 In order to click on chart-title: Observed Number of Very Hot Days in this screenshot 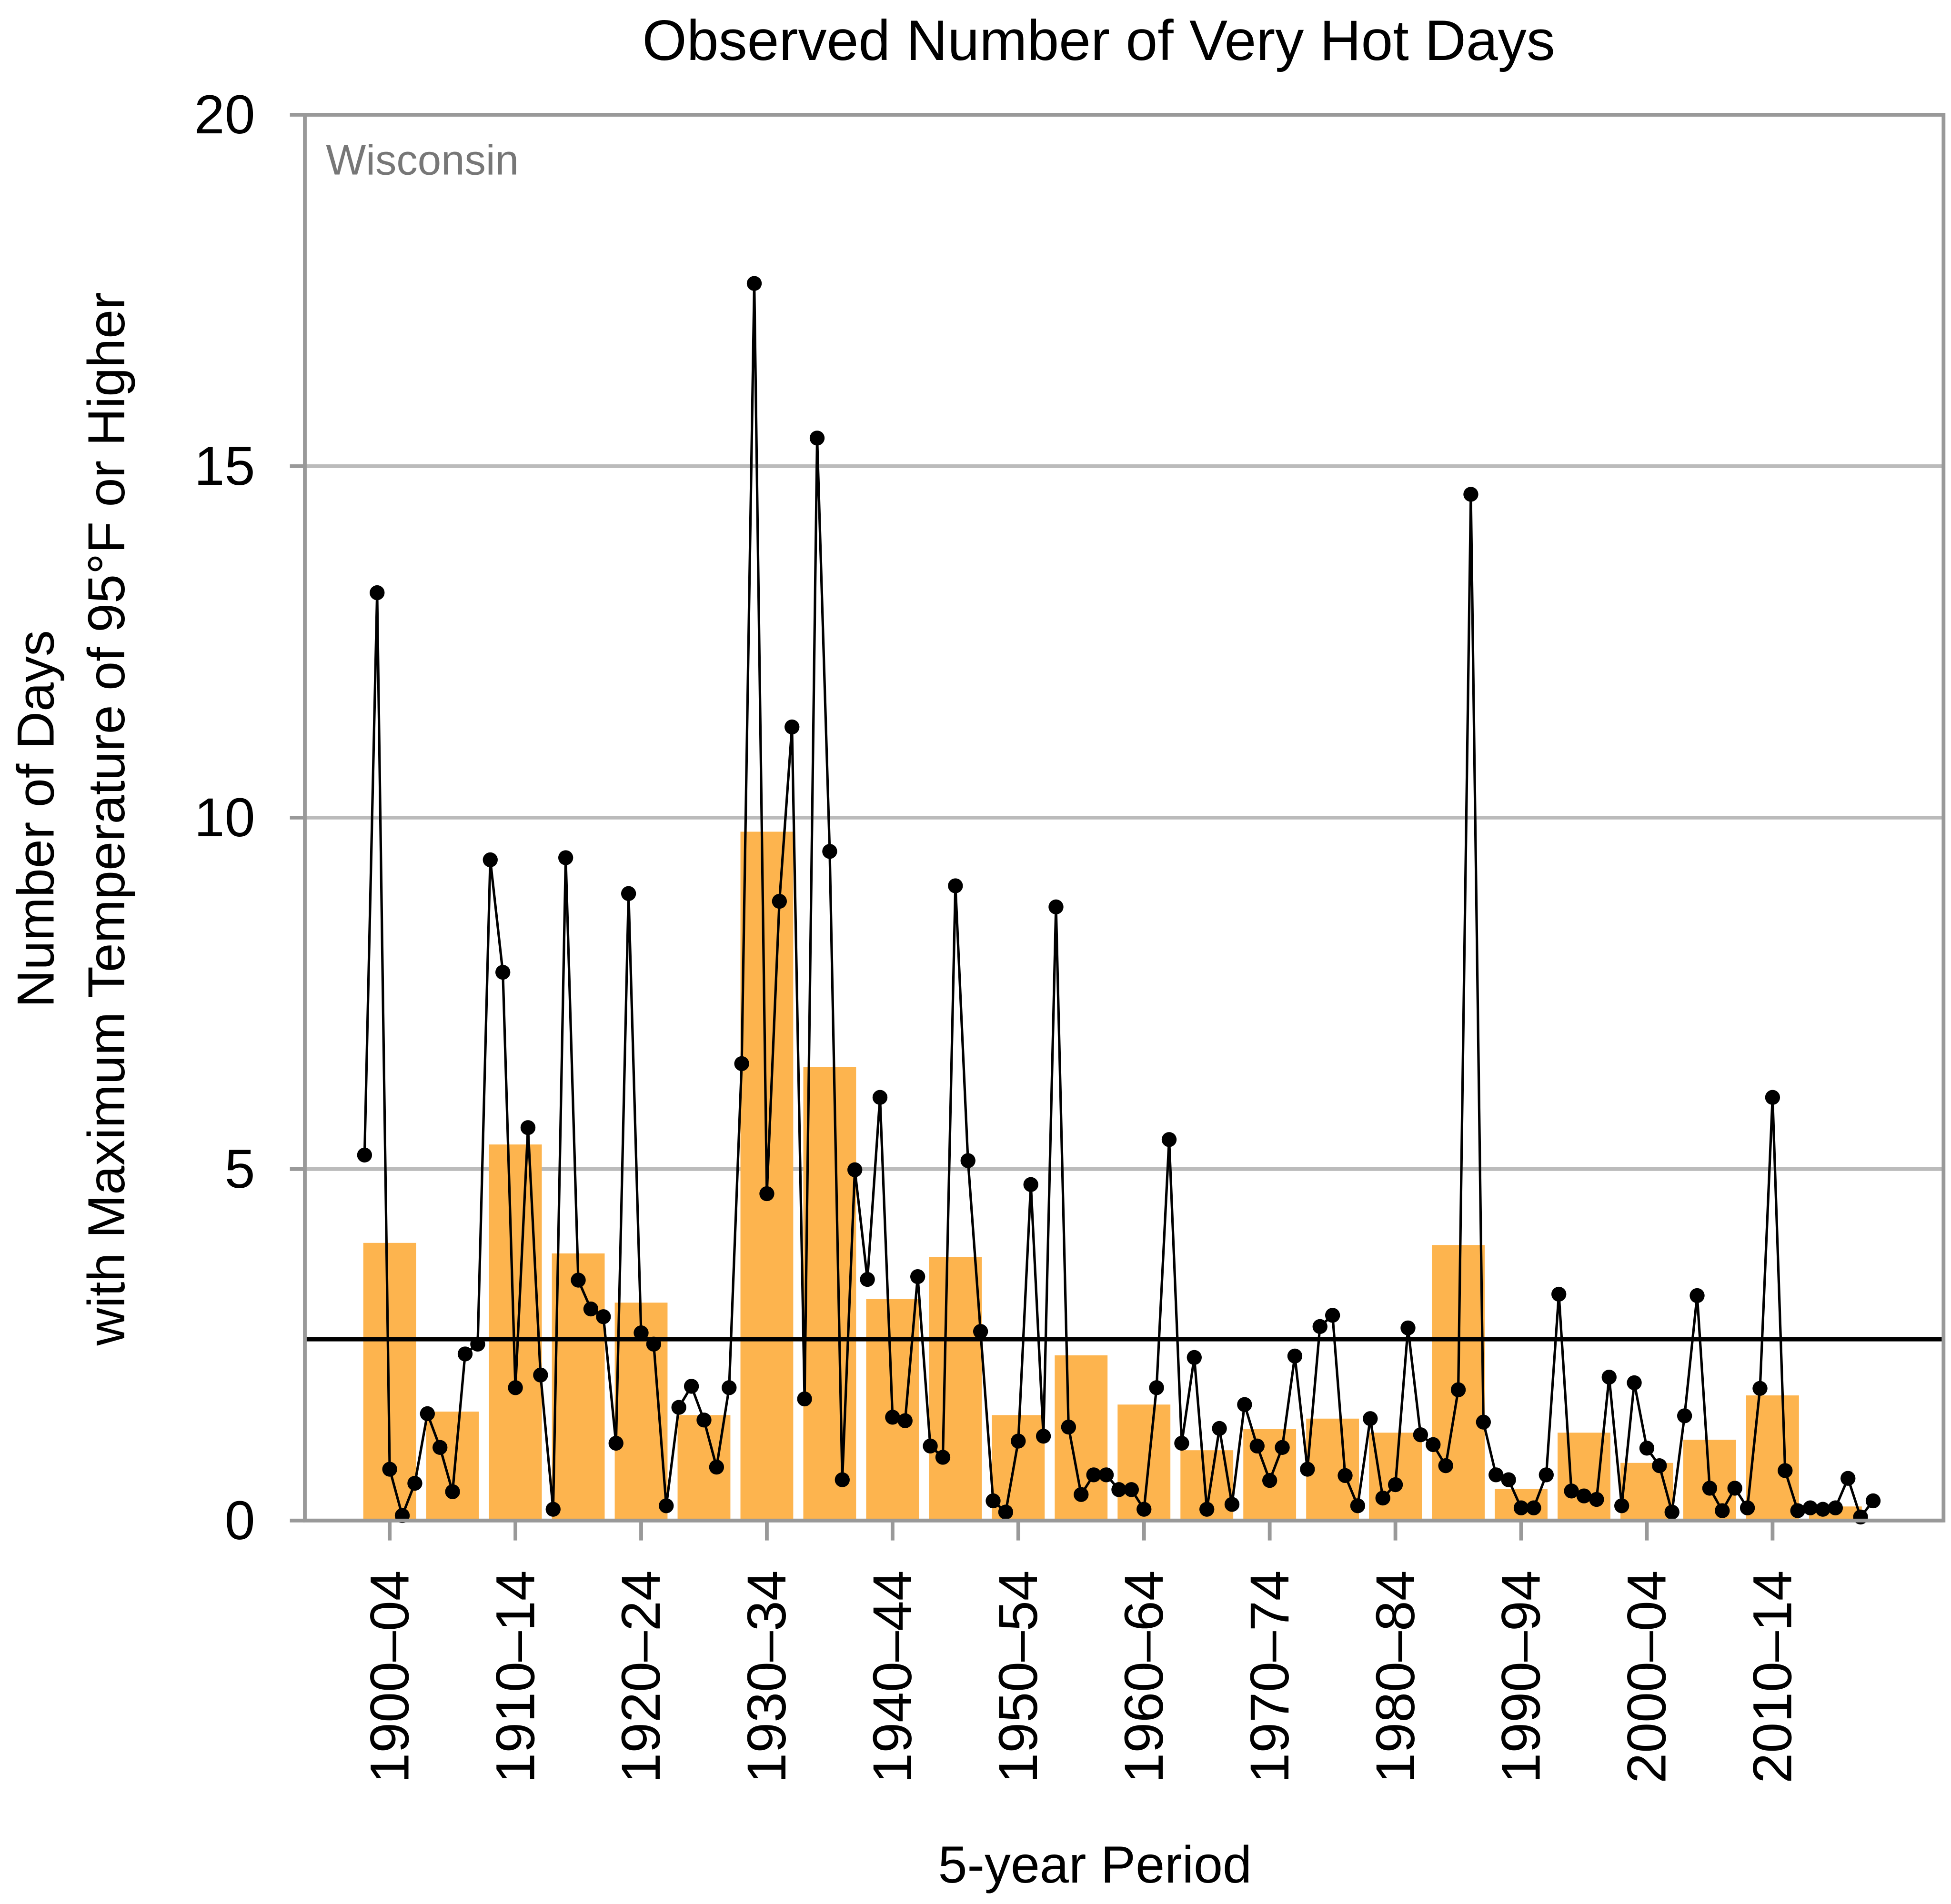, I will do `click(1098, 41)`.